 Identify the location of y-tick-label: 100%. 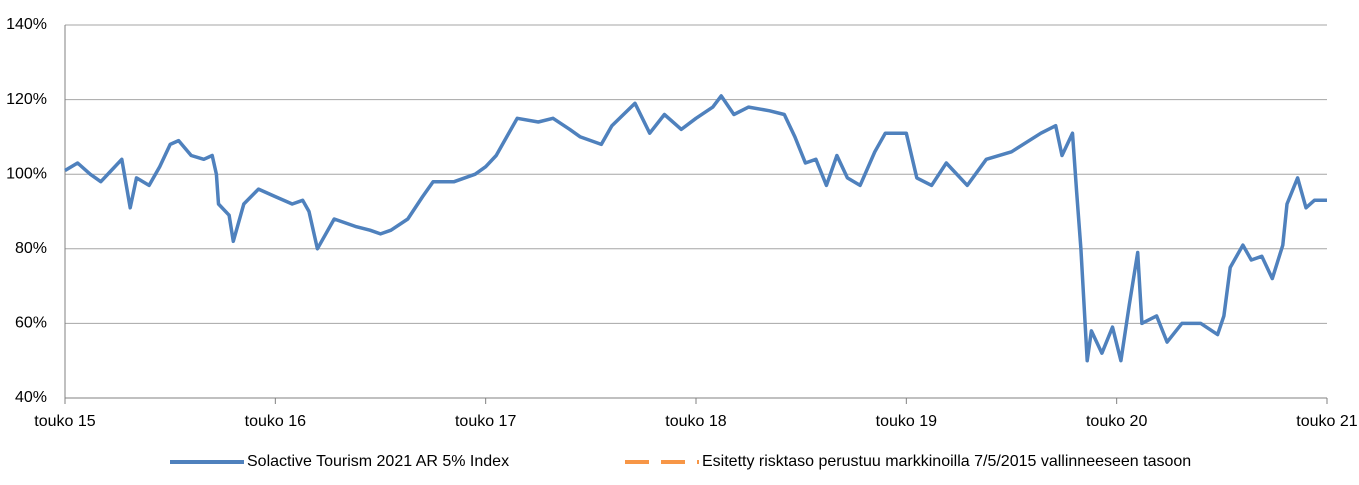
(26, 173).